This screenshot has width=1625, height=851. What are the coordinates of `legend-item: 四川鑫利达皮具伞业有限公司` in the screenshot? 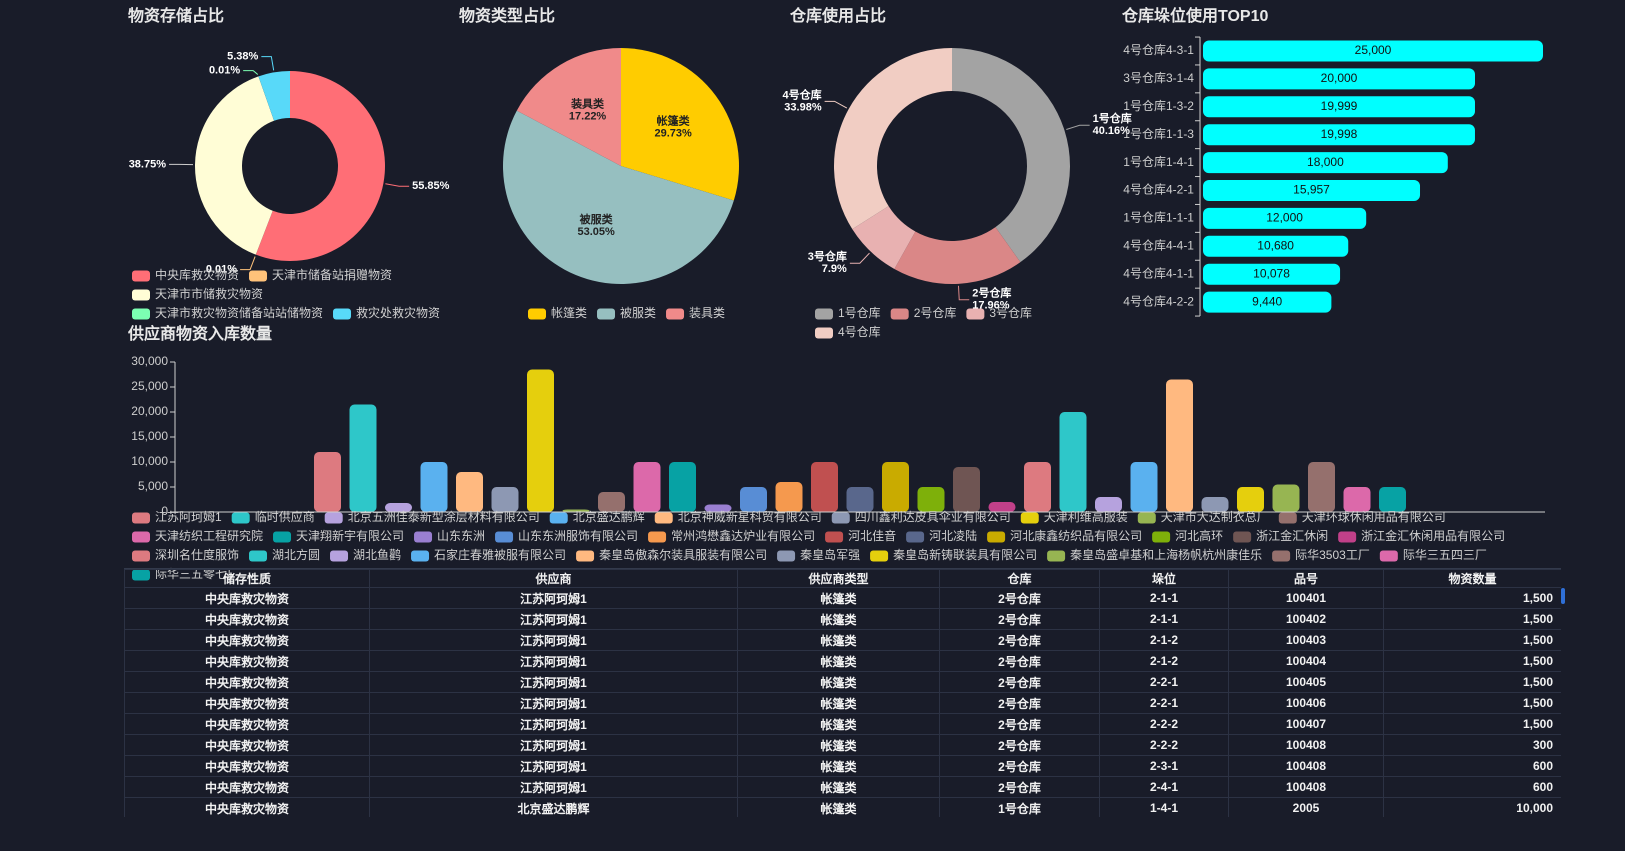 It's located at (921, 516).